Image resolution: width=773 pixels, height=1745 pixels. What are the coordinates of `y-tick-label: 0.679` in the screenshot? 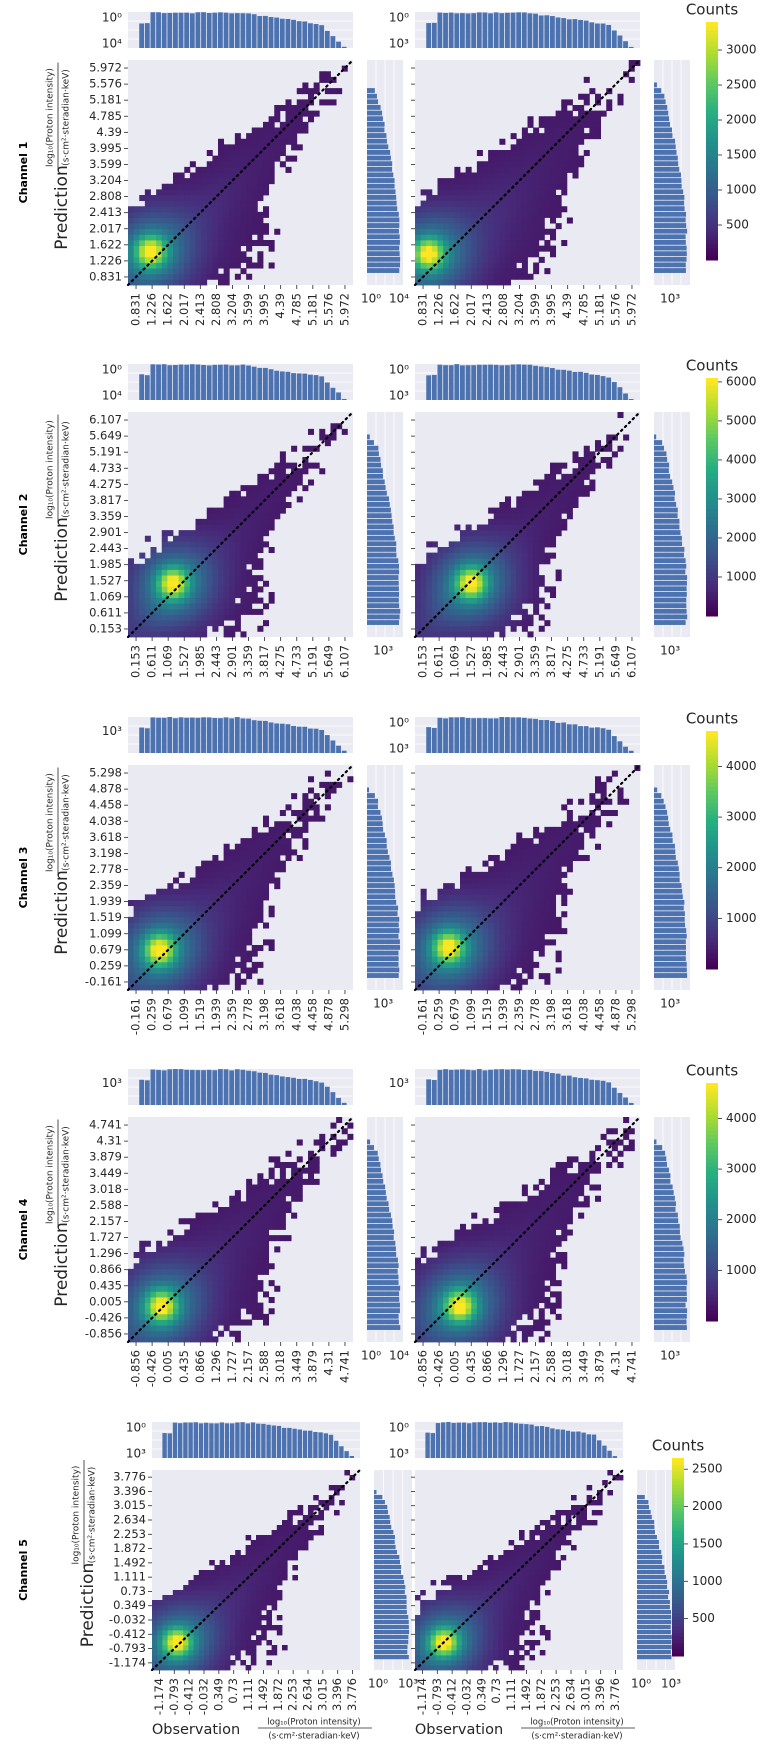 It's located at (105, 949).